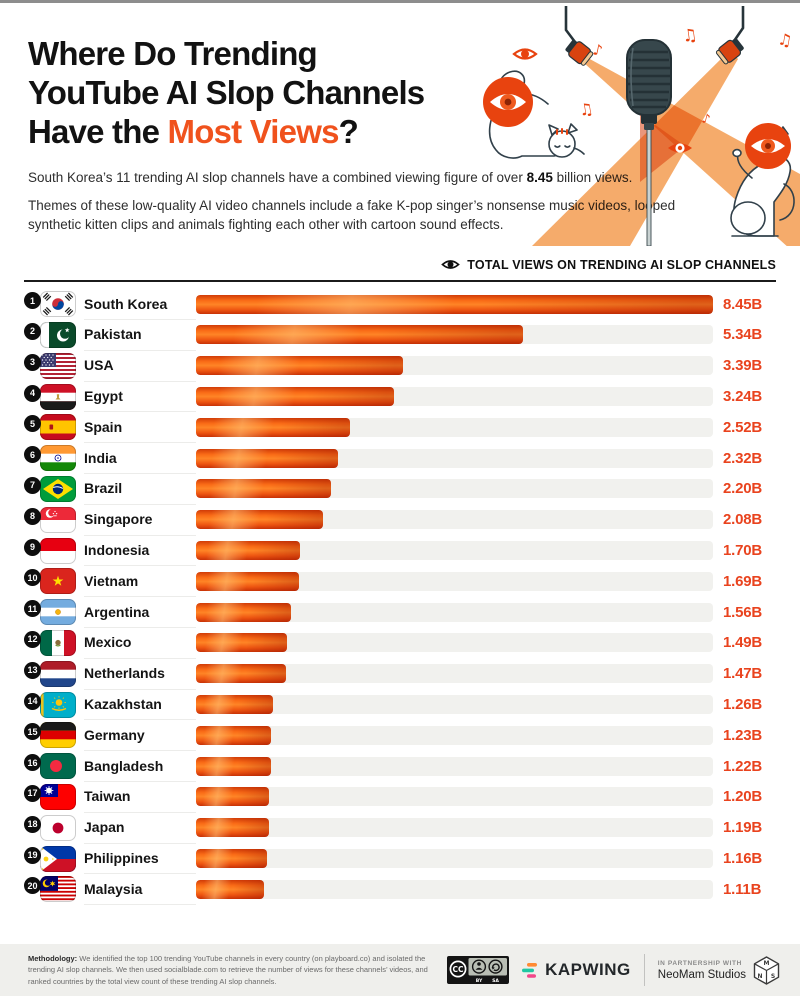 The image size is (800, 996). Describe the element at coordinates (54, 458) in the screenshot. I see `flag-cell: 6` at that location.